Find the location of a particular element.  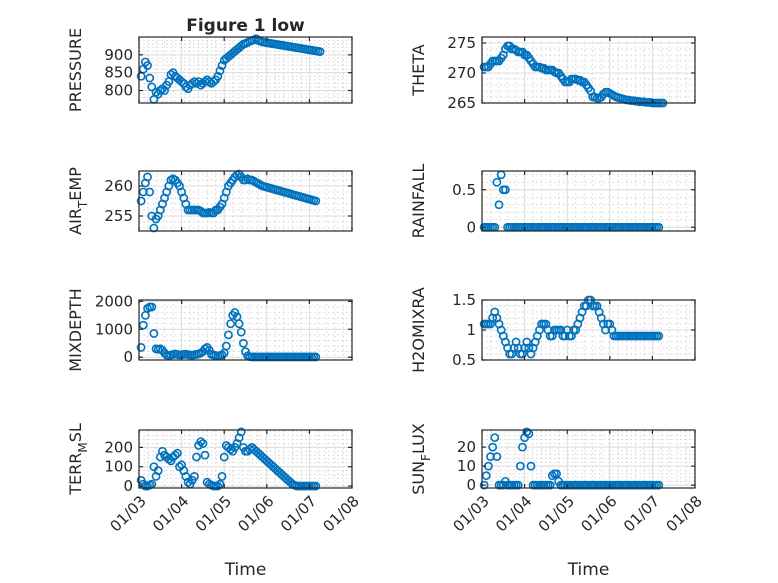

y-axis-label: RAINFALL is located at coordinates (418, 201).